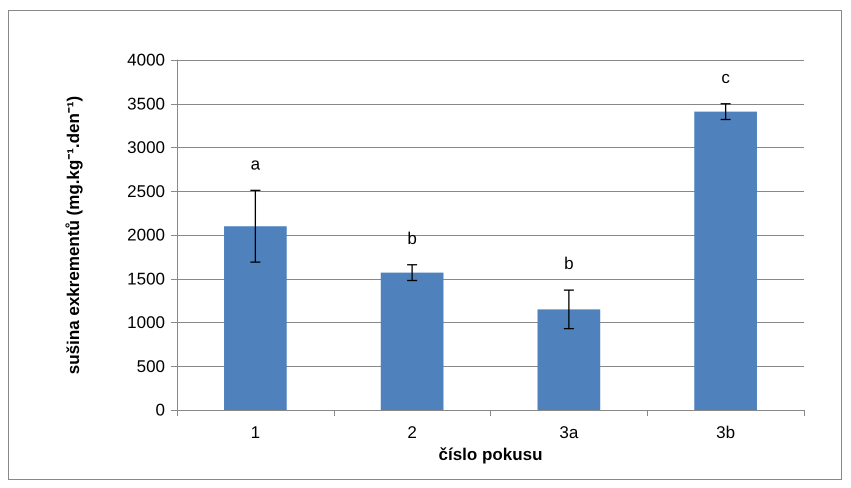 The image size is (851, 488). Describe the element at coordinates (569, 432) in the screenshot. I see `x-tick-label: 3a` at that location.